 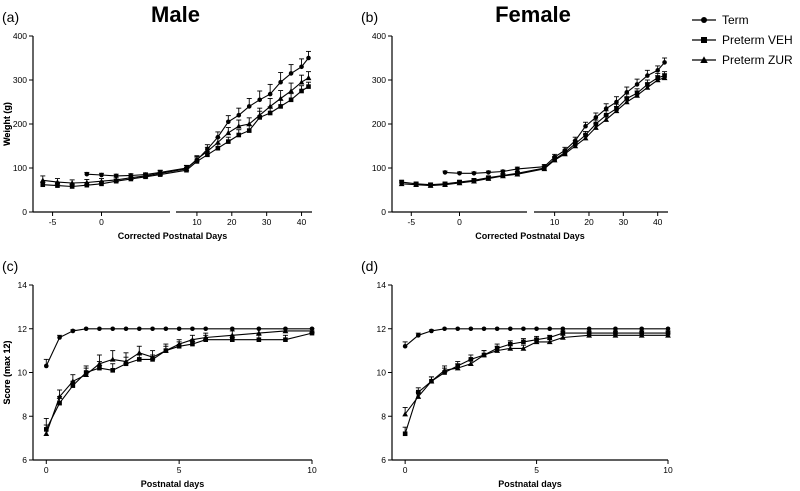 I want to click on y-tick-label: 8, so click(x=383, y=416).